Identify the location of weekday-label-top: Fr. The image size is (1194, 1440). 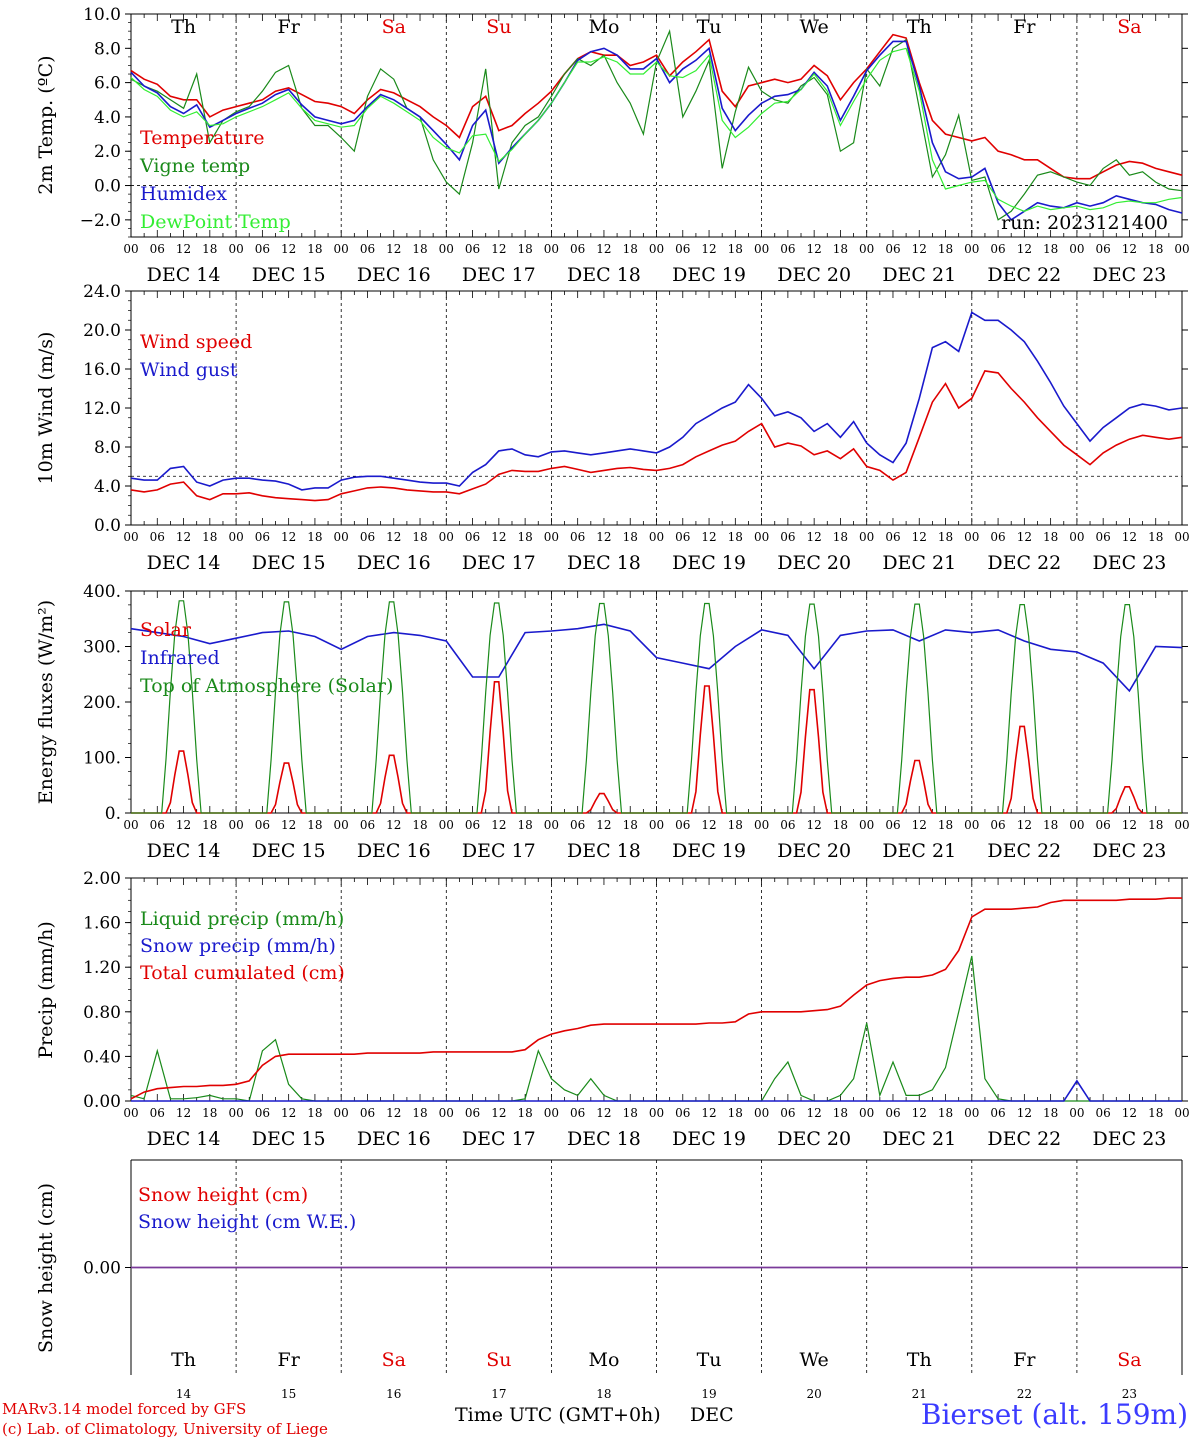
(289, 27).